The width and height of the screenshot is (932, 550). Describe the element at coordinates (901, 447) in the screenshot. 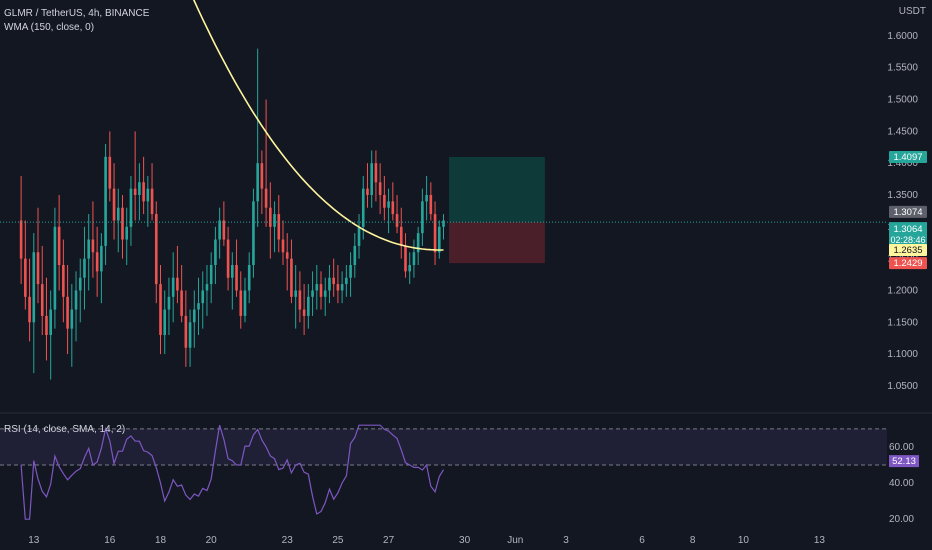

I see `rsi-tick-label: 60.00` at that location.